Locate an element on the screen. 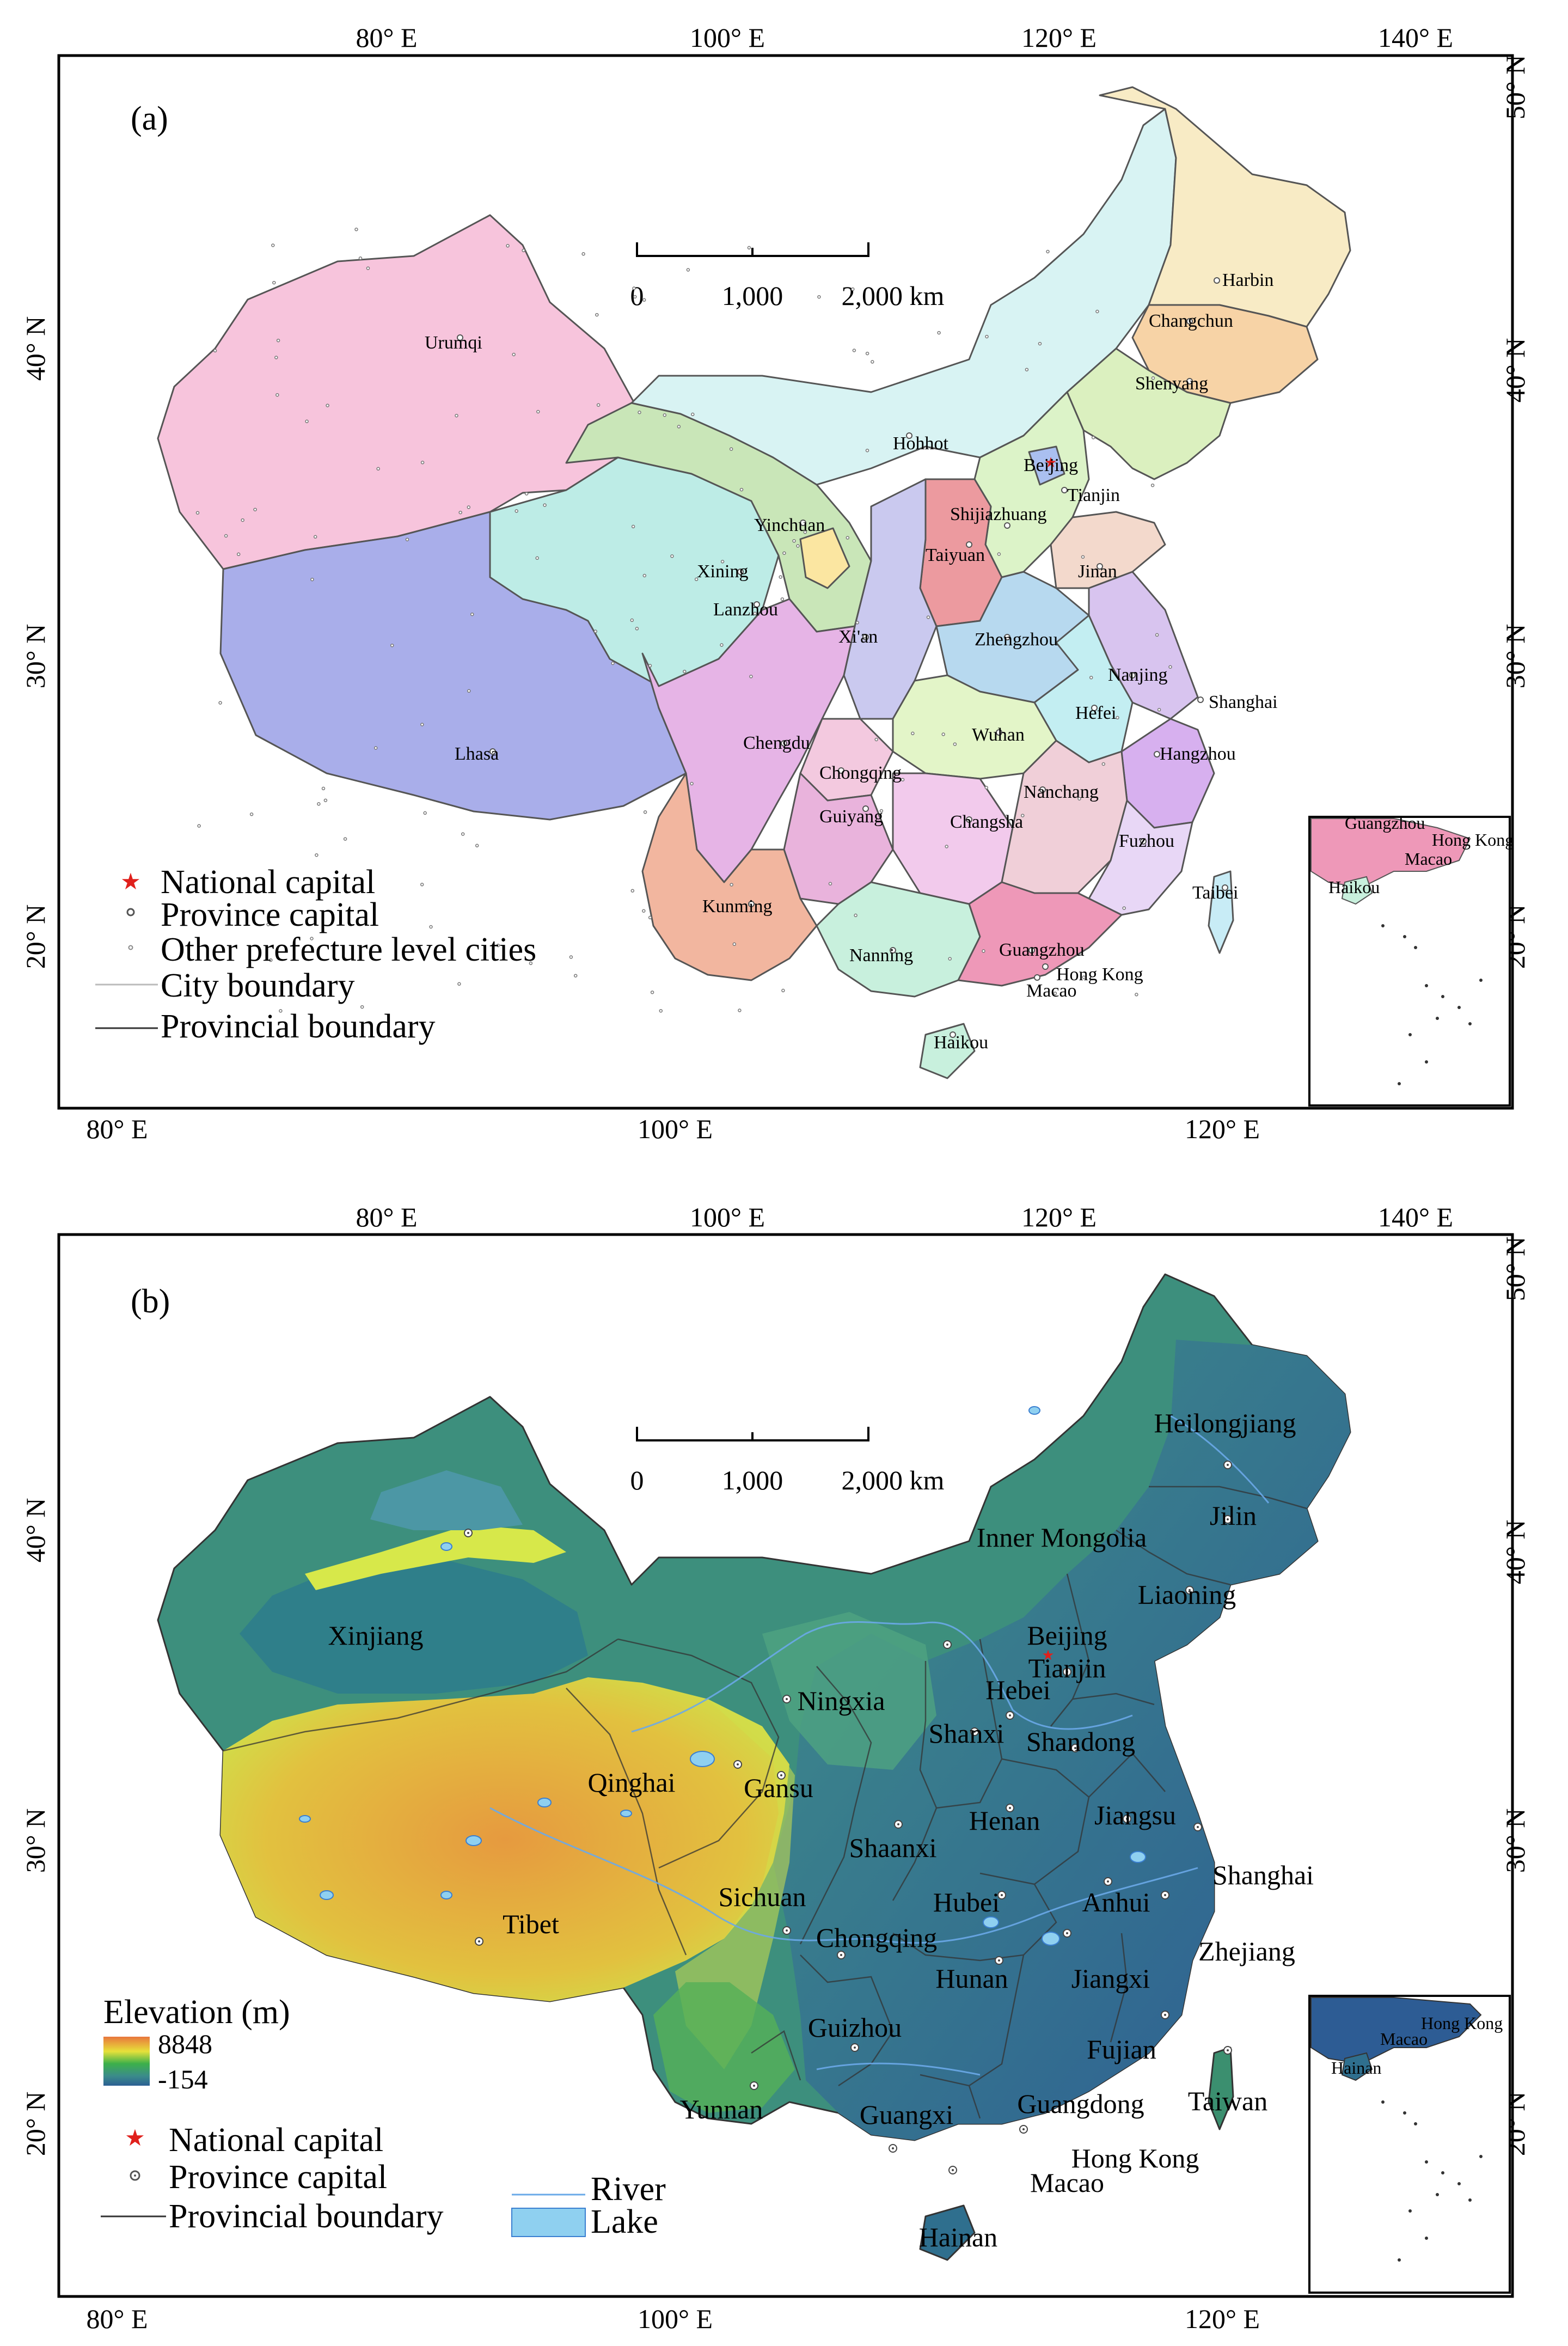 The height and width of the screenshot is (2346, 1568). panel-b-inset-label-hongkong: Hong Kong is located at coordinates (1462, 2023).